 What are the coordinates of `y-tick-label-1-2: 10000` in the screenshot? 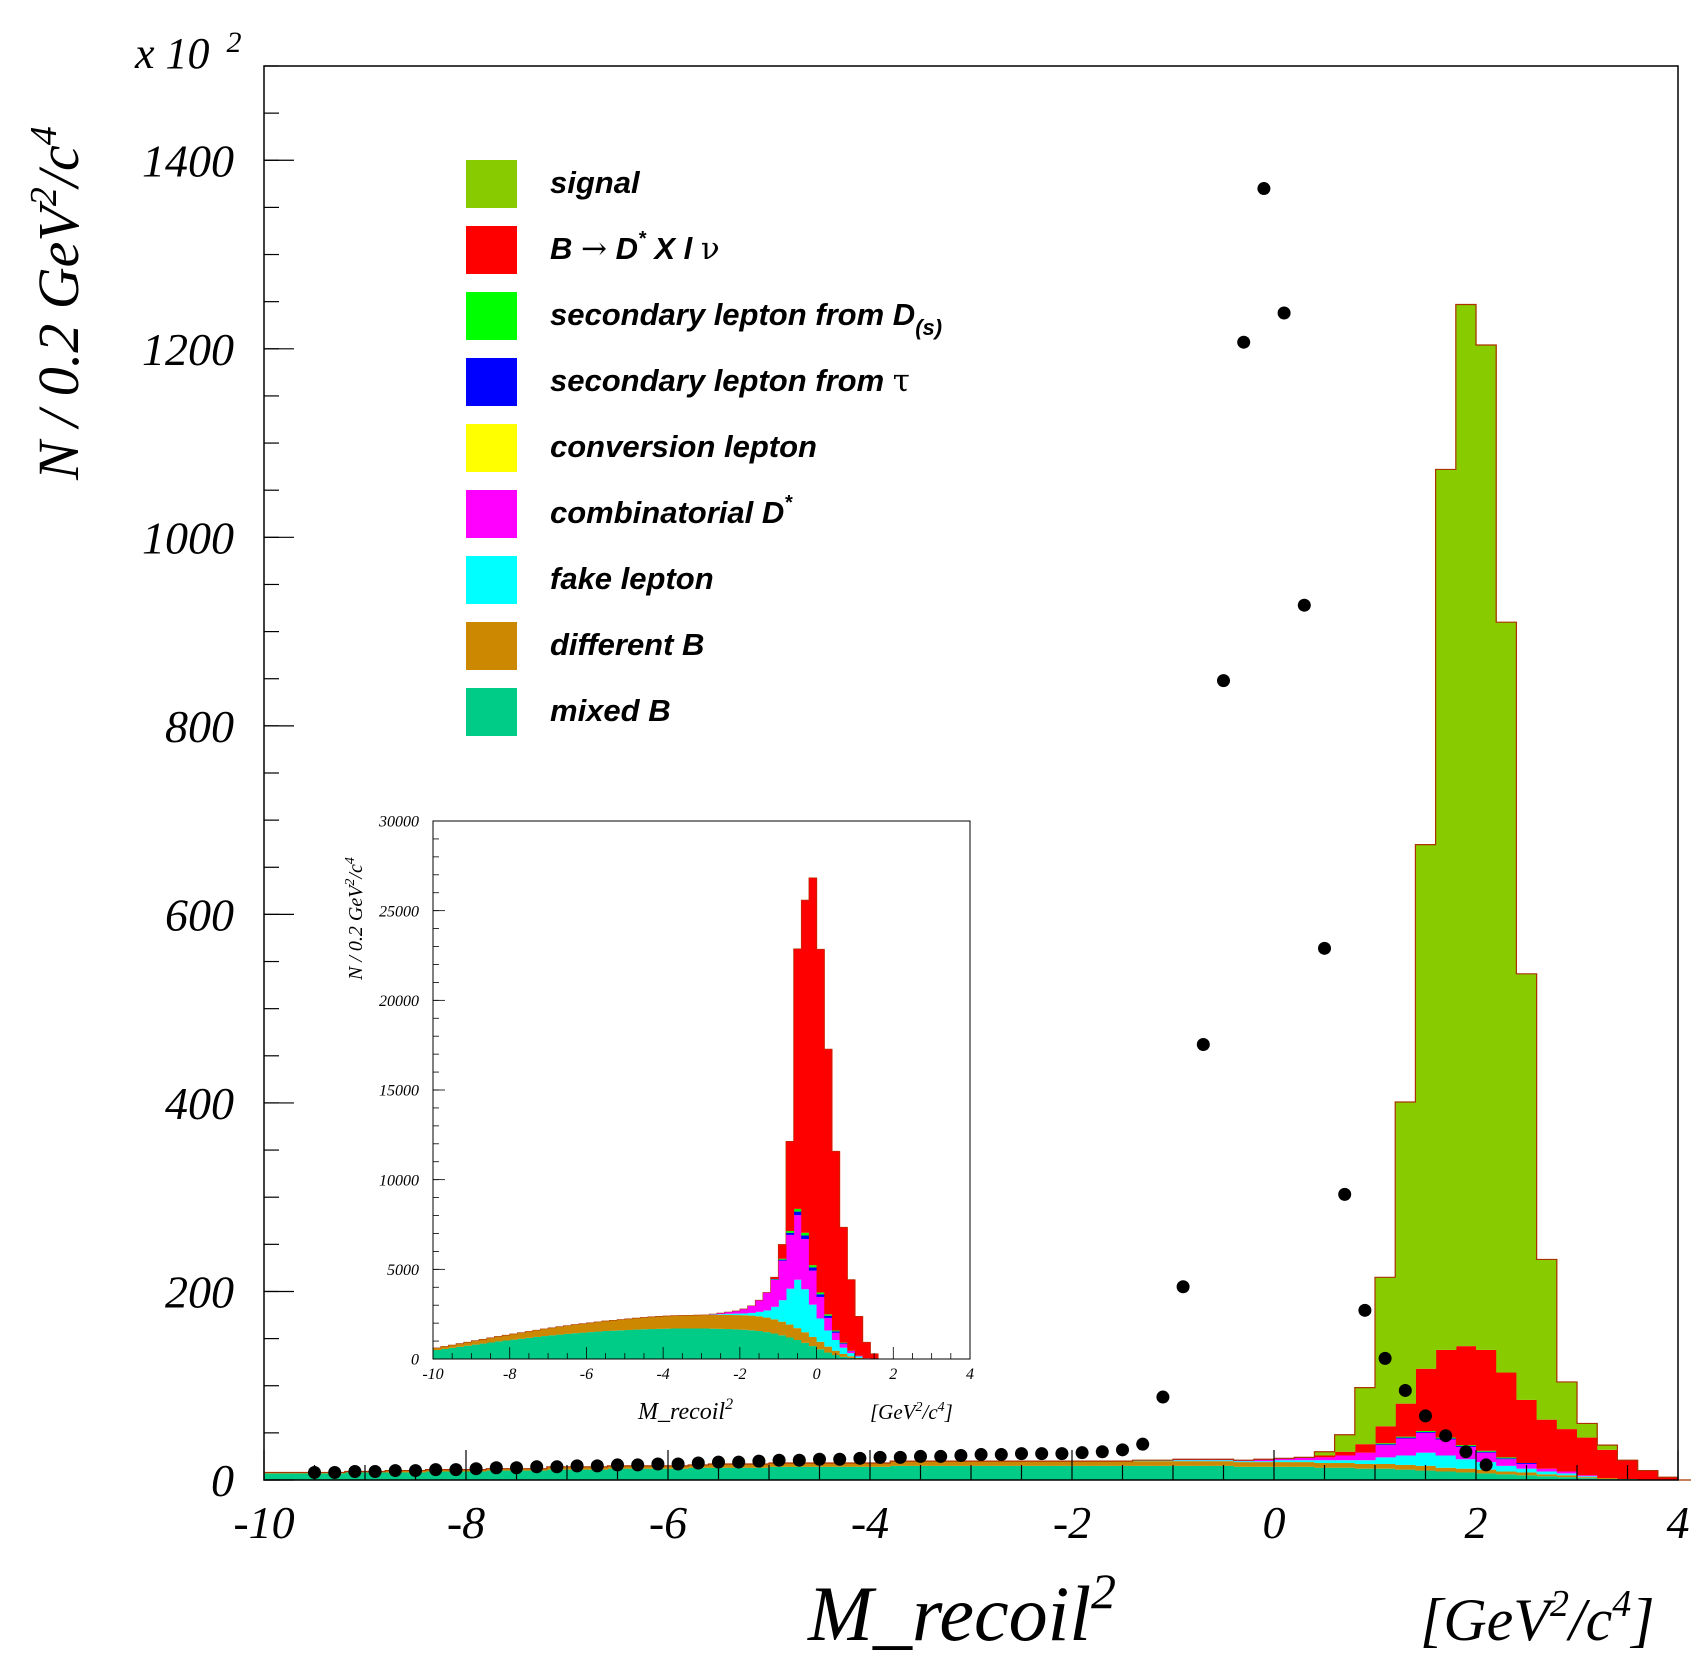 It's located at (399, 1180).